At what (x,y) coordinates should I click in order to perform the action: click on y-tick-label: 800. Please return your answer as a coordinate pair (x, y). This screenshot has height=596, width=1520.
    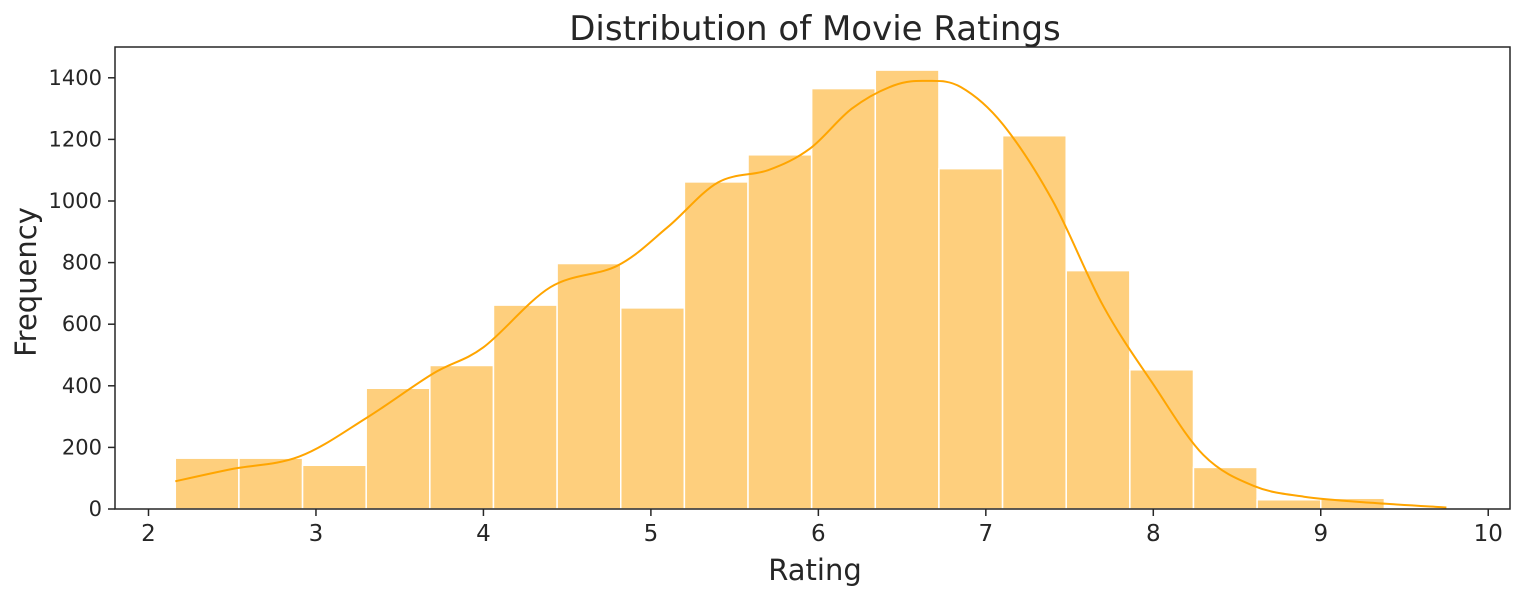
    Looking at the image, I should click on (82, 263).